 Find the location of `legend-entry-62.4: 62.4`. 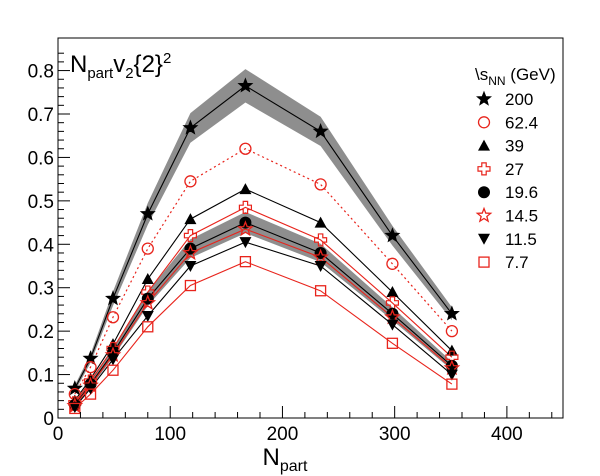

legend-entry-62.4: 62.4 is located at coordinates (521, 122).